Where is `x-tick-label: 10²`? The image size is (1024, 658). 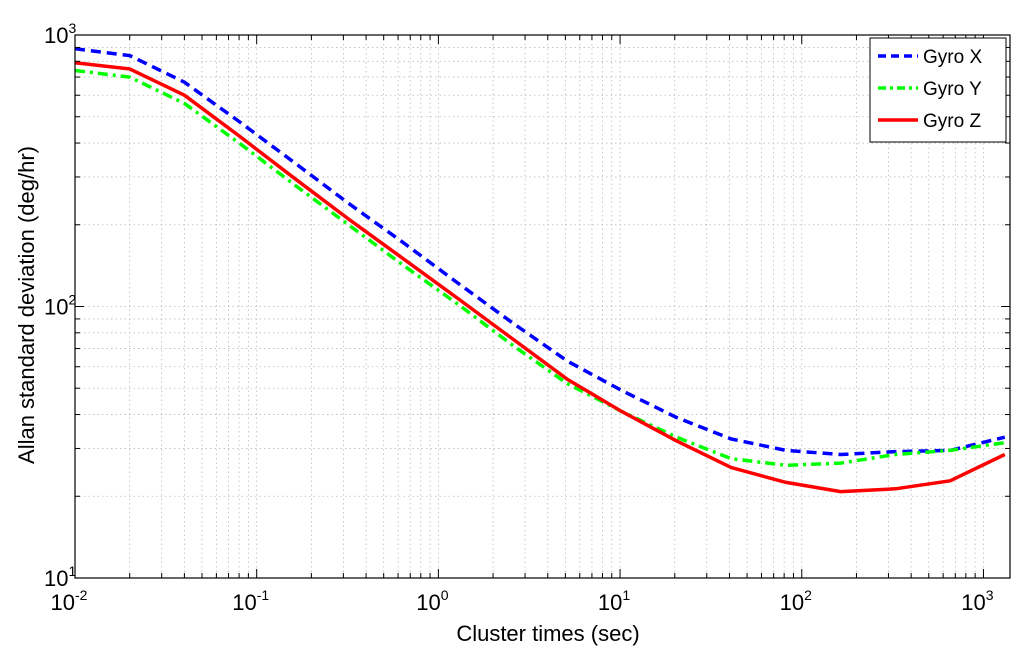 x-tick-label: 10² is located at coordinates (796, 601).